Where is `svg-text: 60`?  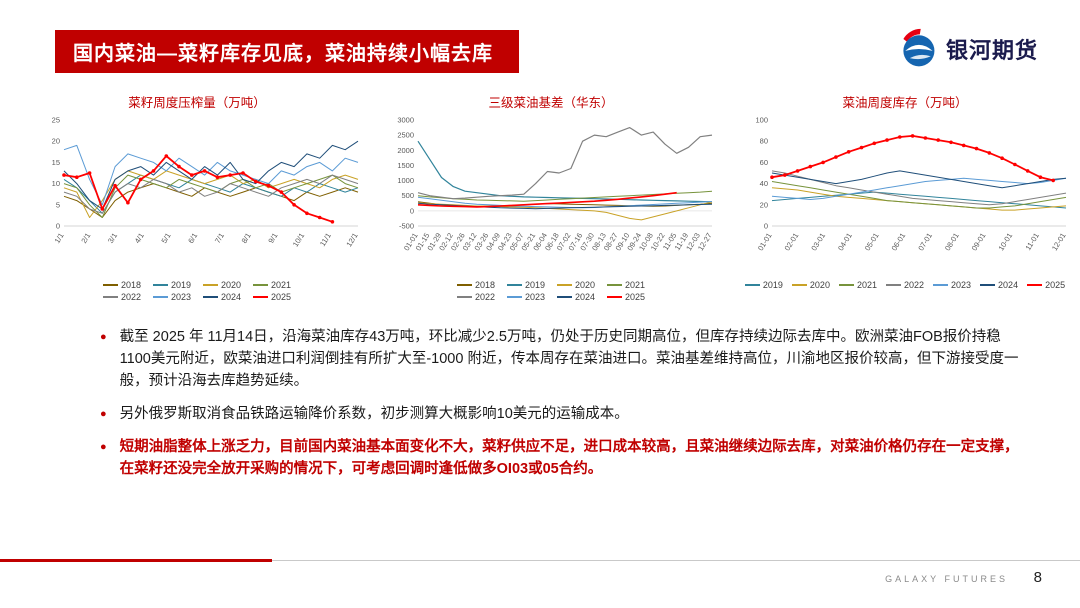
svg-text: 60 is located at coordinates (764, 162).